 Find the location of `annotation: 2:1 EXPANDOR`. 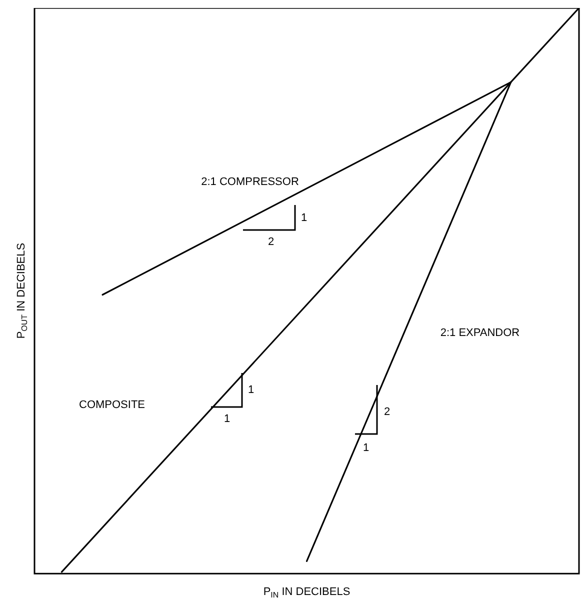

annotation: 2:1 EXPANDOR is located at coordinates (480, 333).